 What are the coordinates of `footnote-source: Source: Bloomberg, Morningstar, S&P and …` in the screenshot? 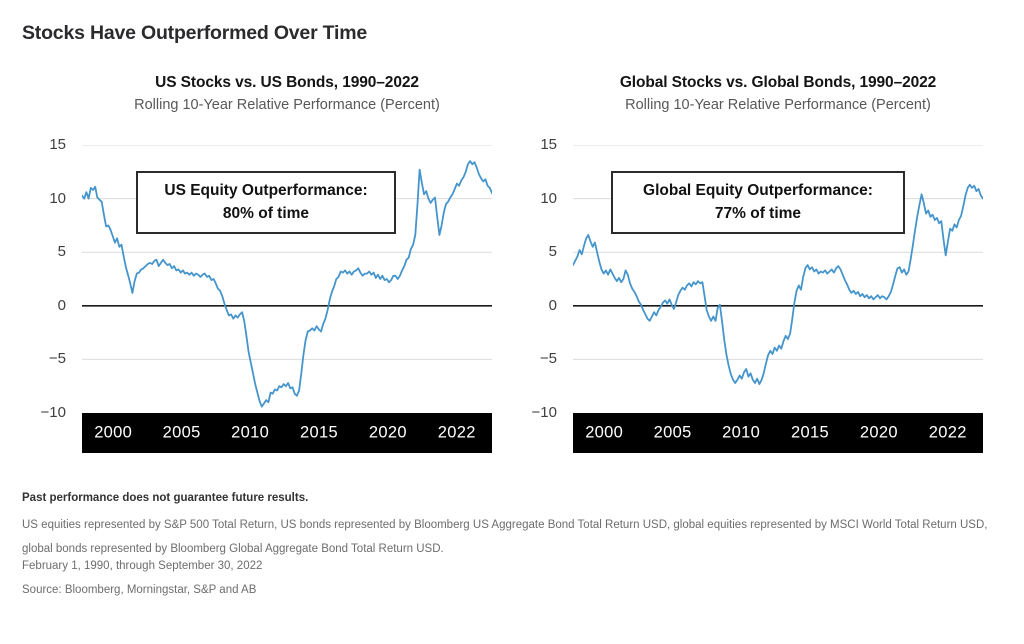 It's located at (139, 590).